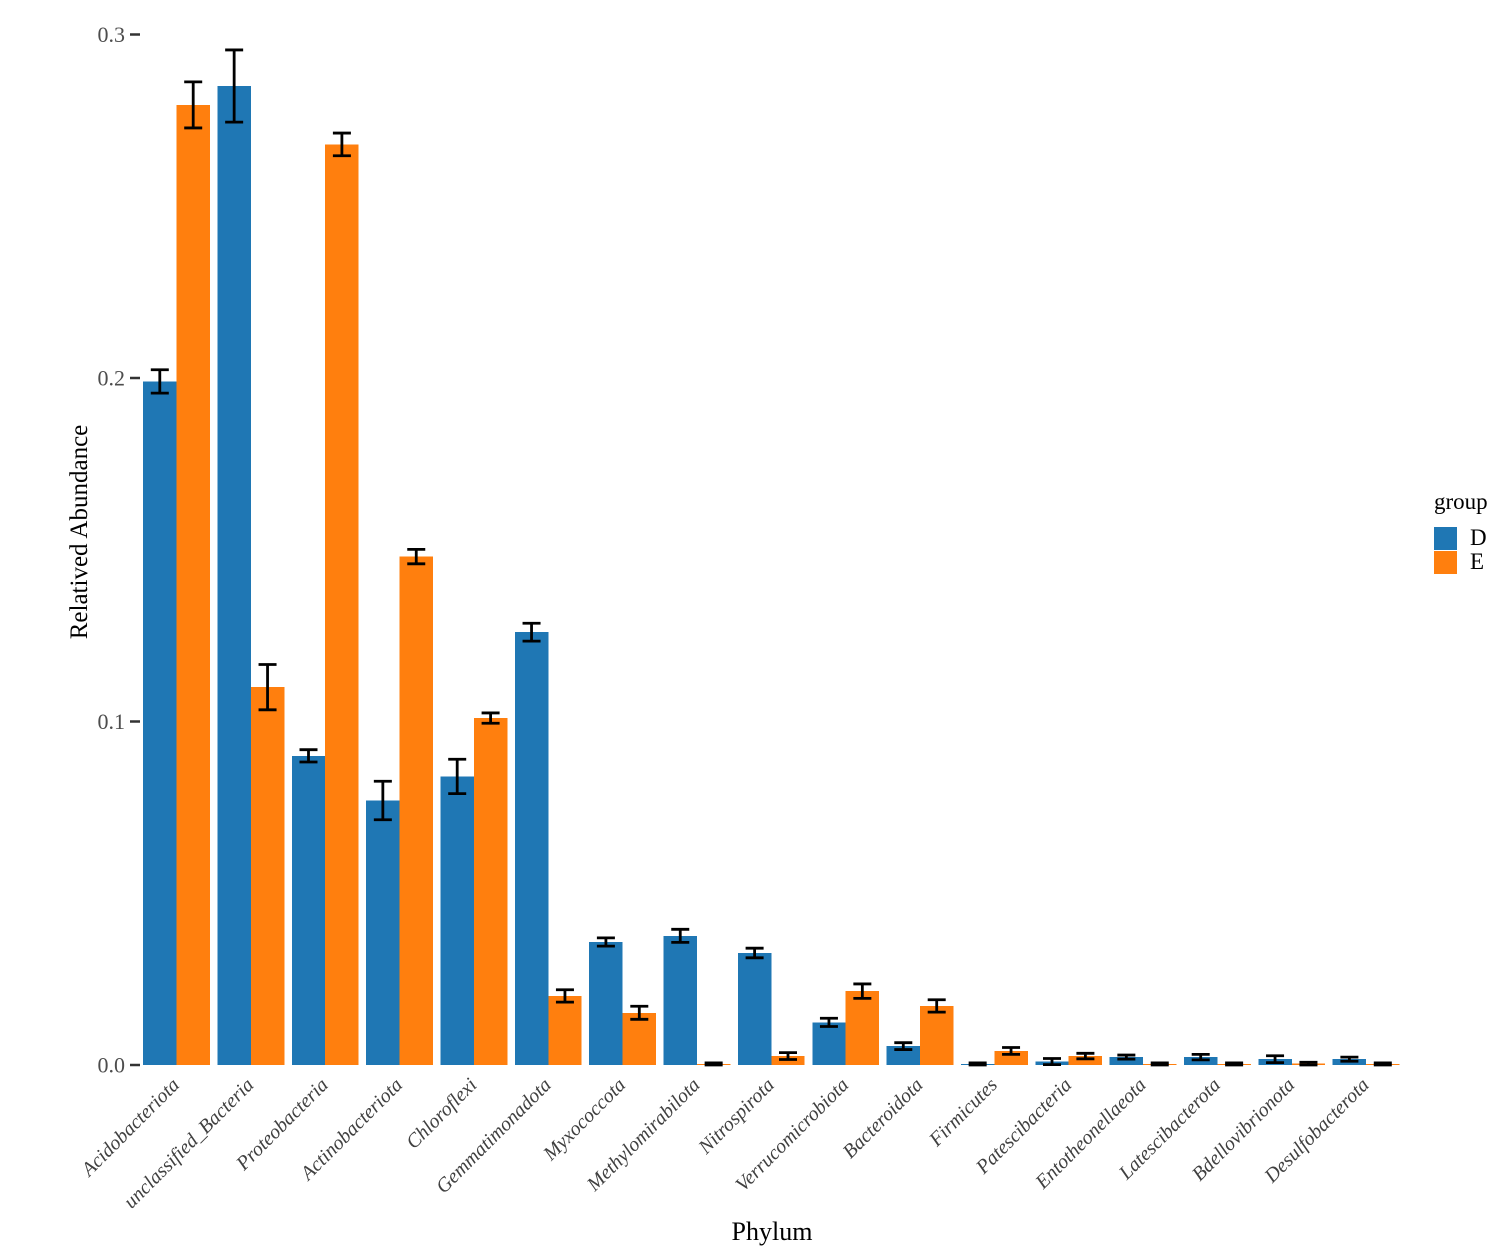 This screenshot has height=1250, width=1500. What do you see at coordinates (829, 1043) in the screenshot?
I see `bar-d-Verrucomicrobiota` at bounding box center [829, 1043].